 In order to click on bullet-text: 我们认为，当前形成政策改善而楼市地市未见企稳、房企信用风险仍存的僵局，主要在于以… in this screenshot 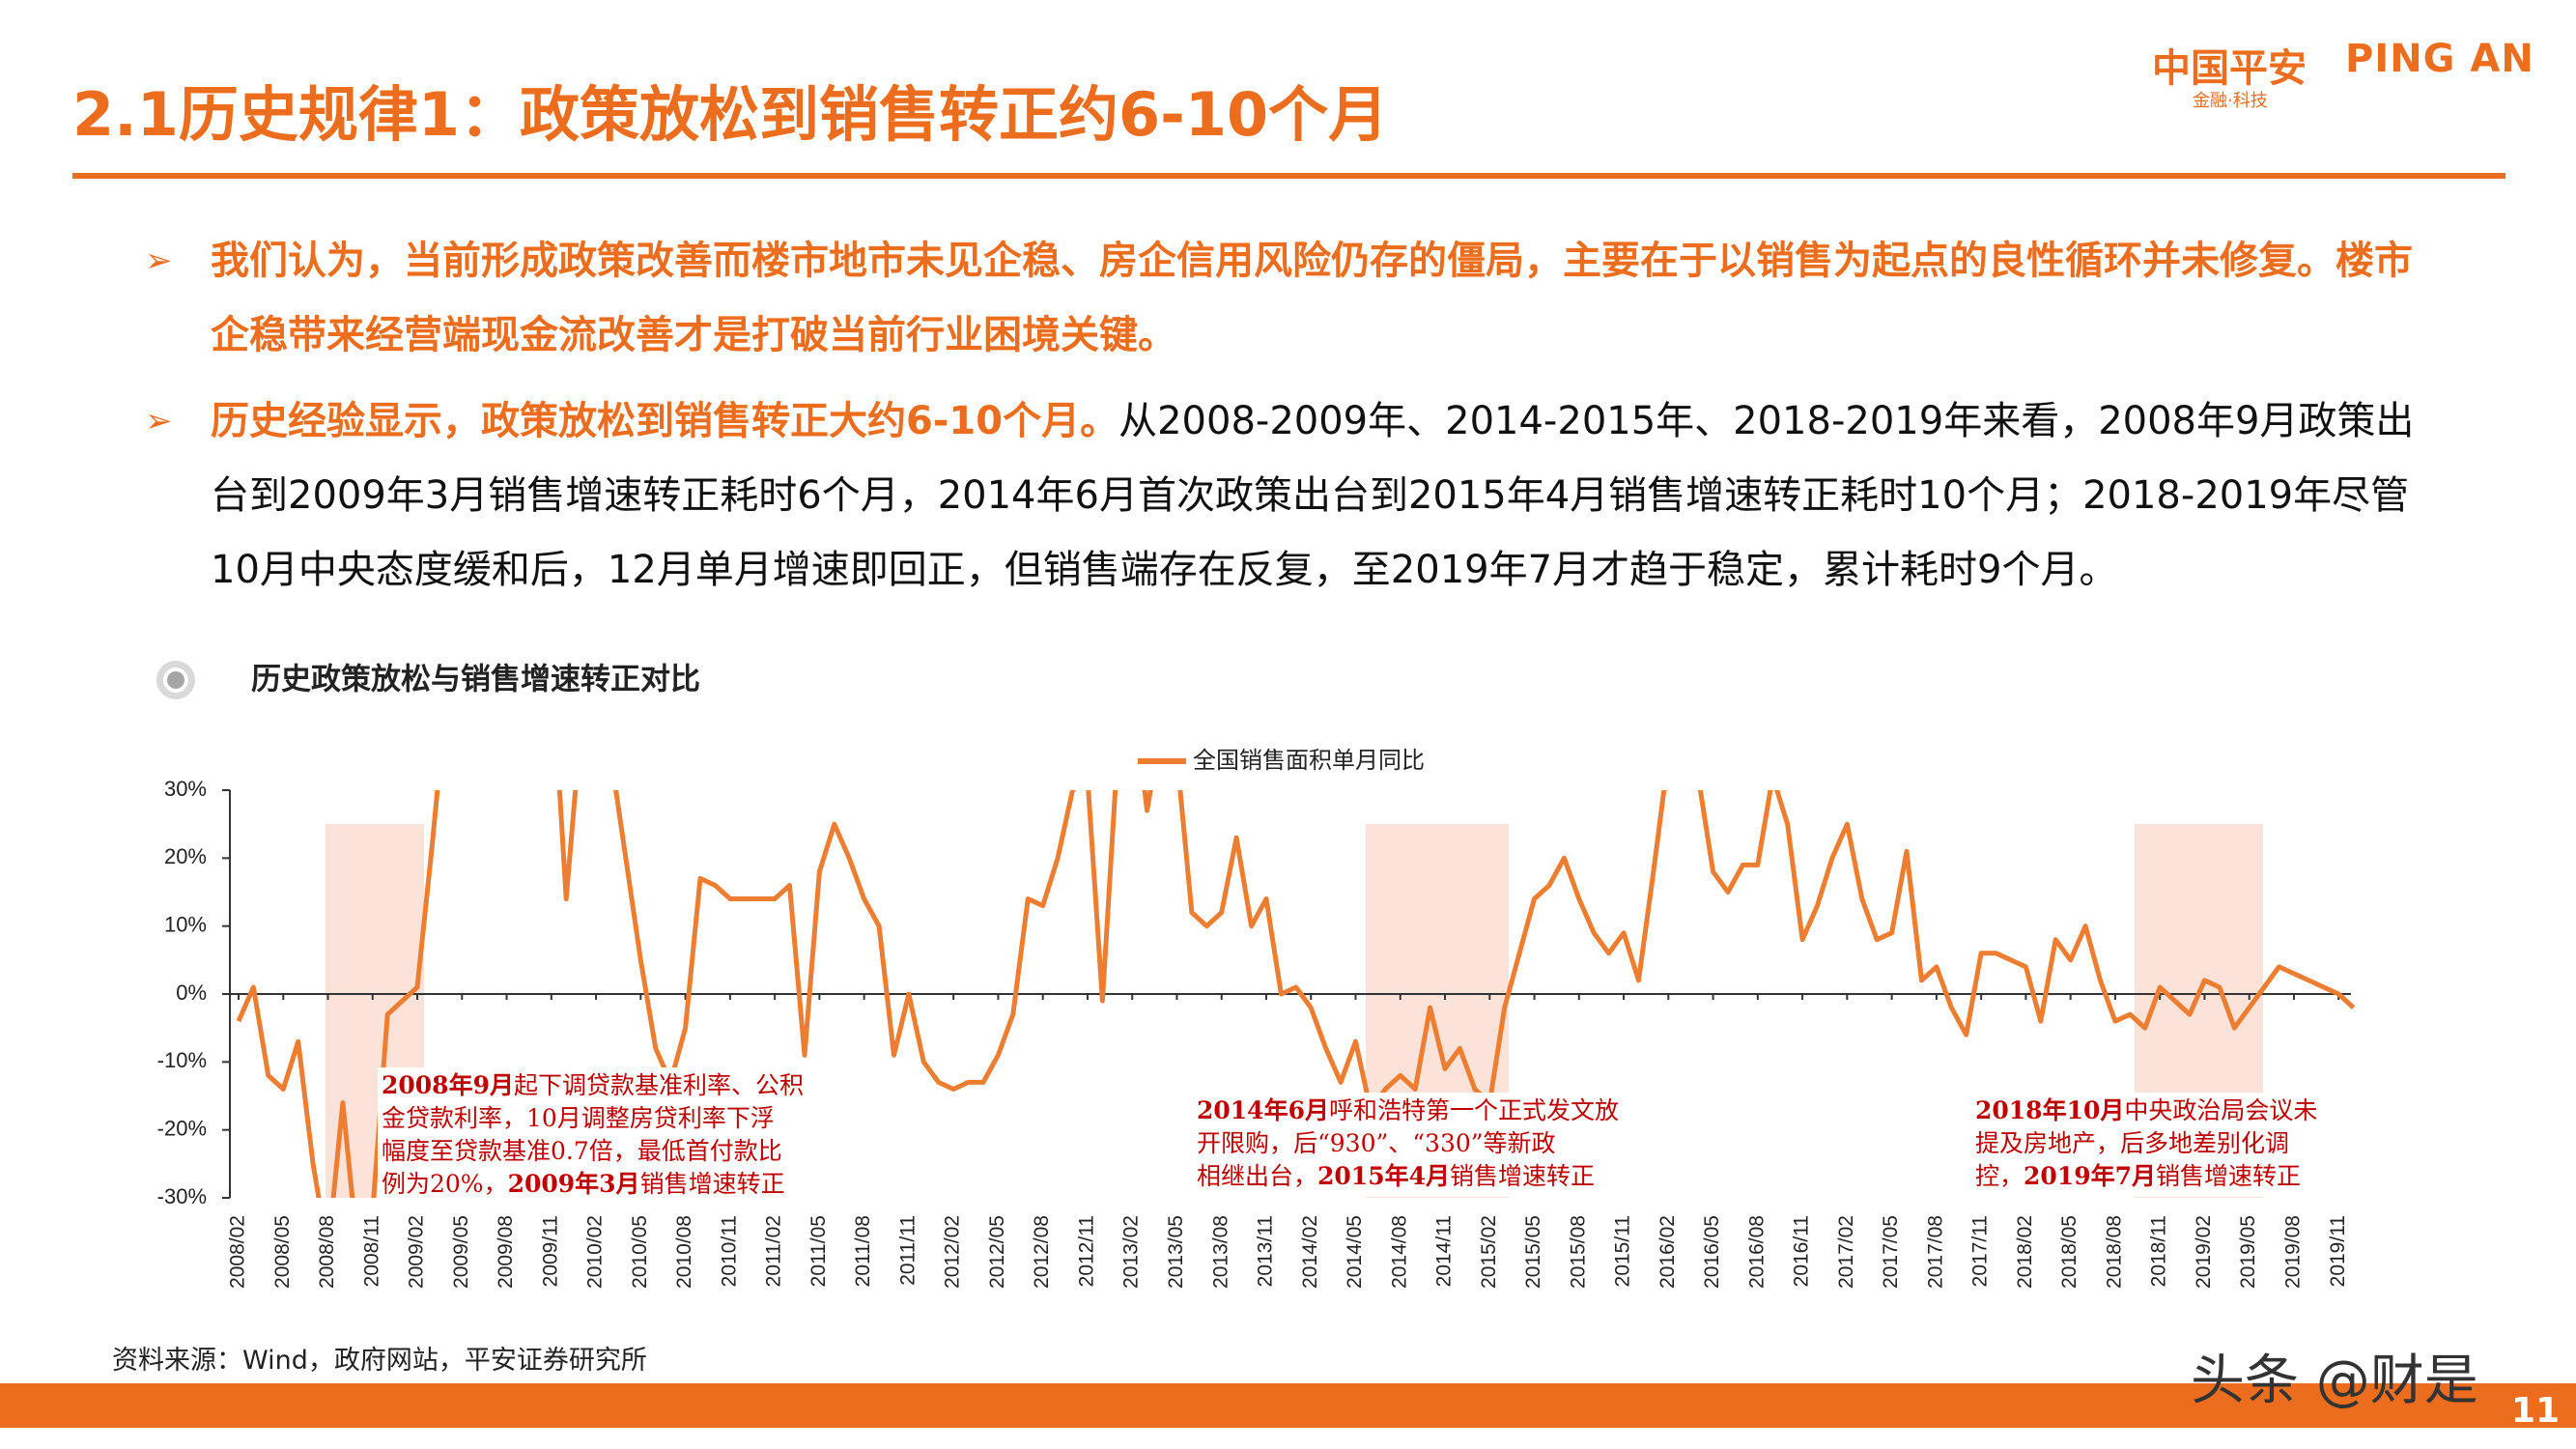, I will do `click(1321, 298)`.